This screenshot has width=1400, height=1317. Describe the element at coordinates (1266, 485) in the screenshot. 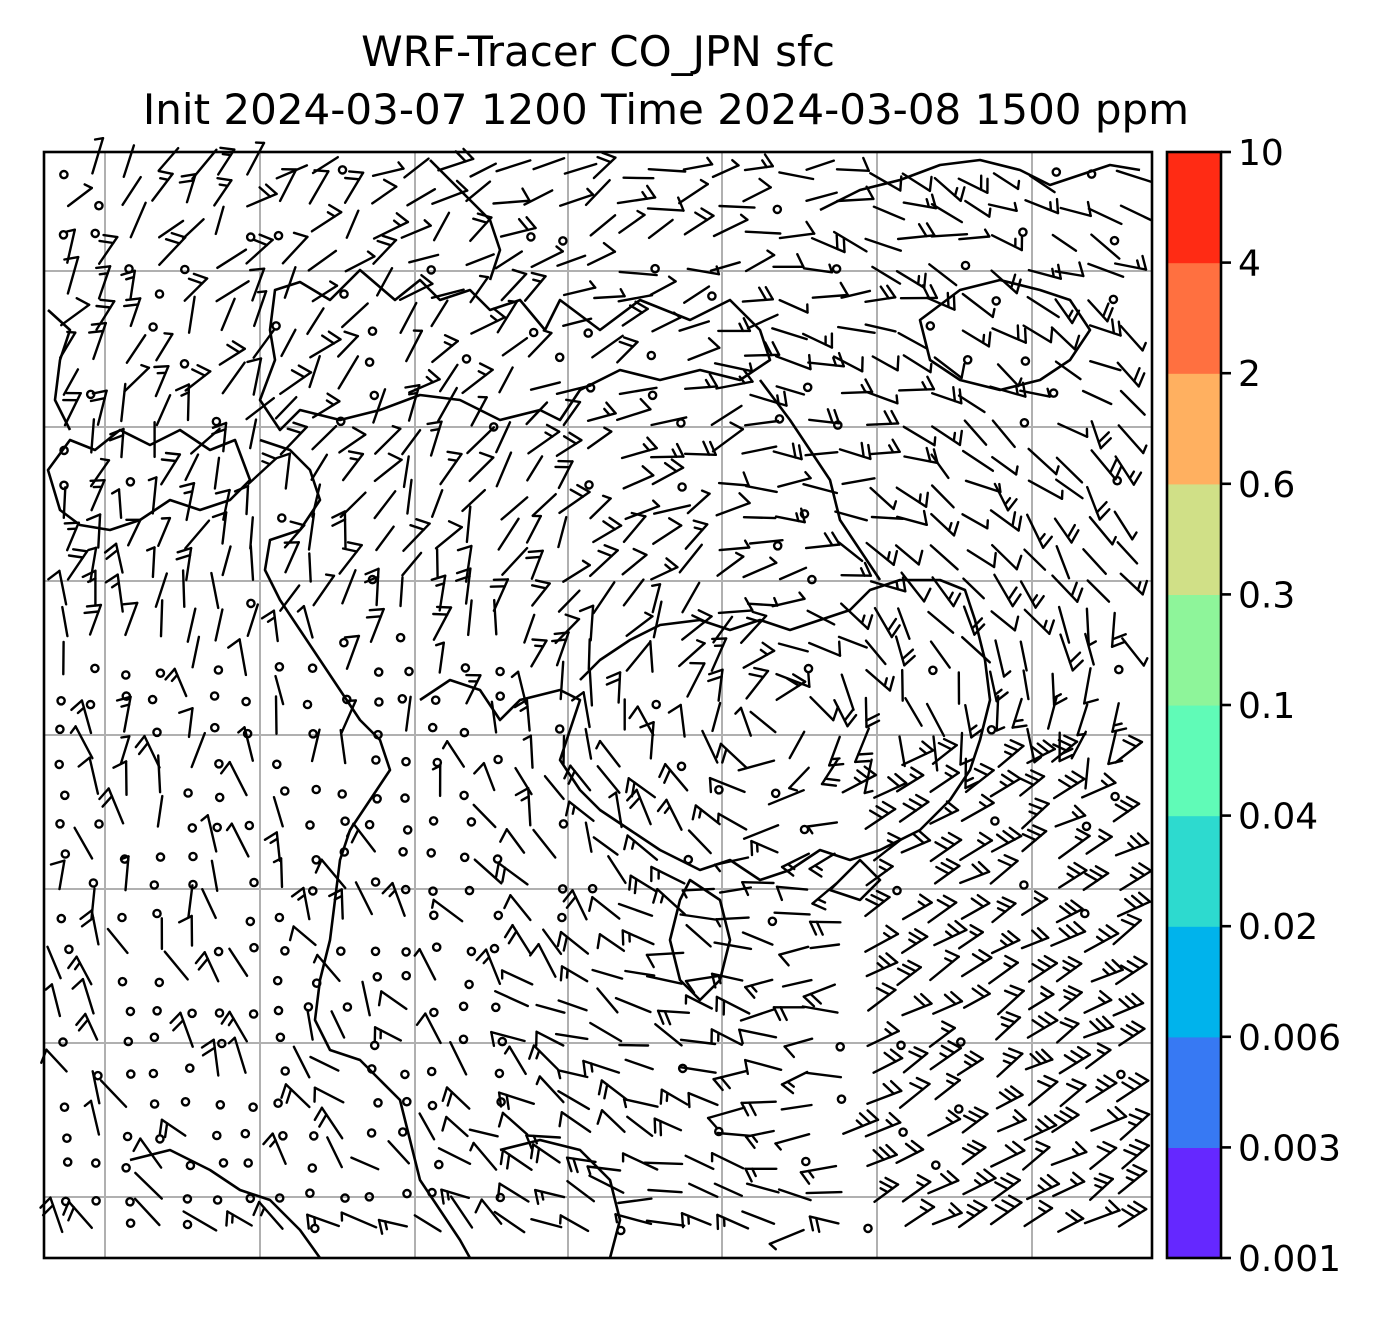

I see `colorbar-tick-label: 0.6` at that location.